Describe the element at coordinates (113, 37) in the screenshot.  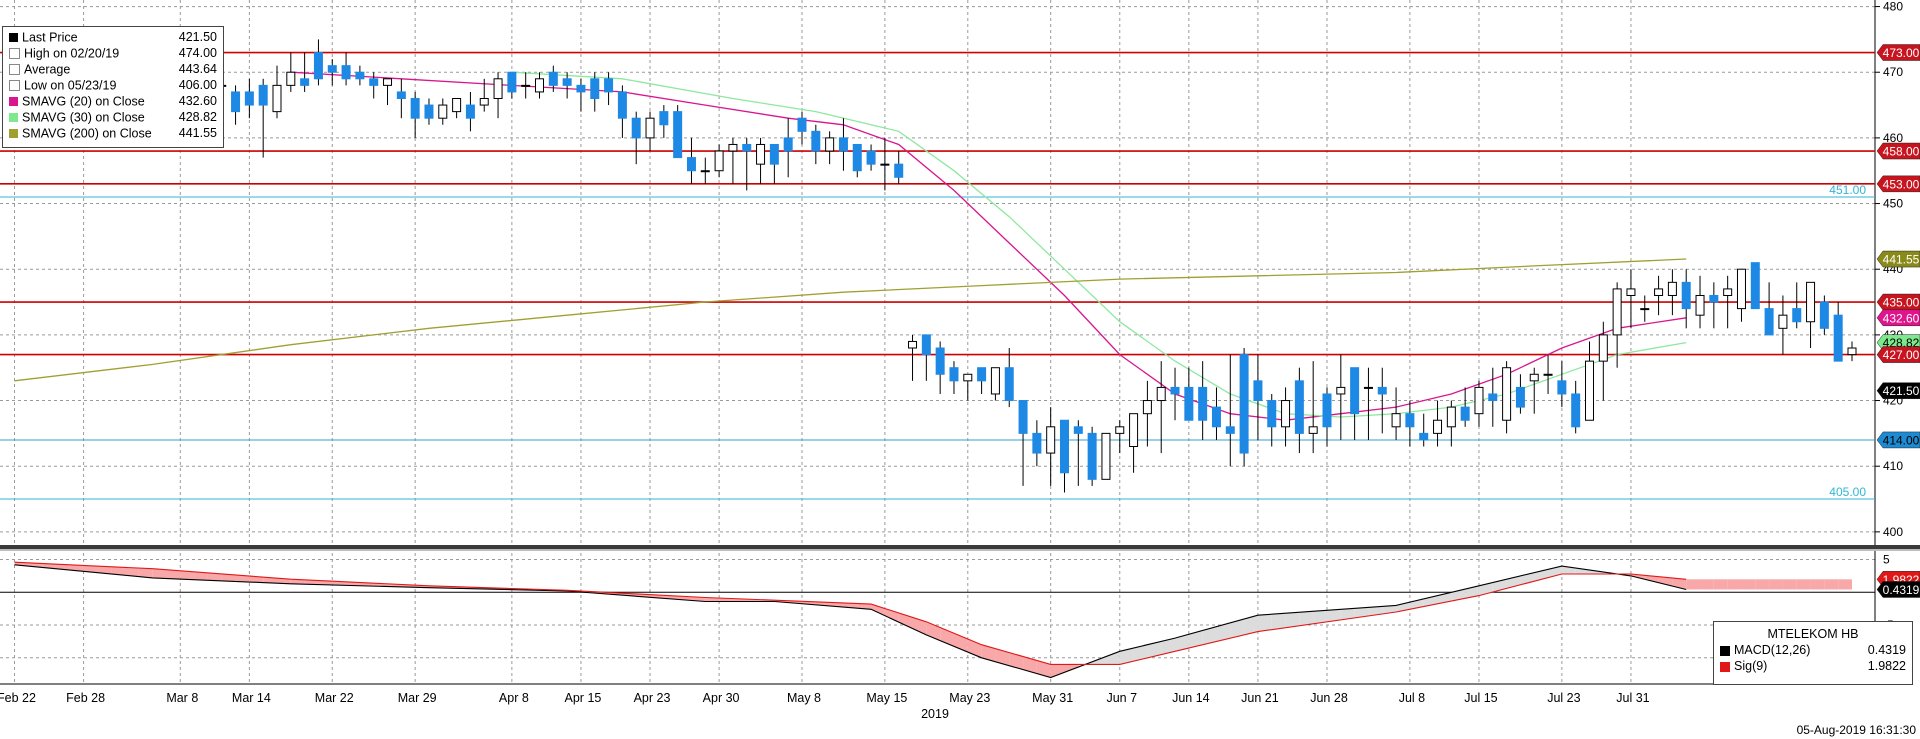
I see `legend-item: Last Price 421.50` at that location.